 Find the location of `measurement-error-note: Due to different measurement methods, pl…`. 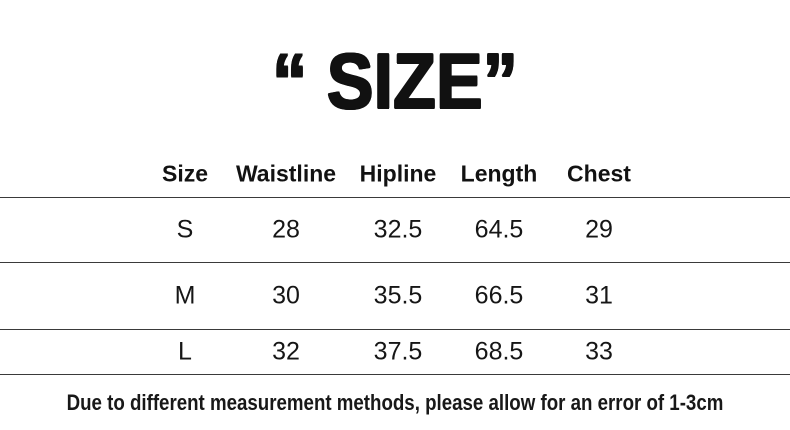

measurement-error-note: Due to different measurement methods, pl… is located at coordinates (395, 402).